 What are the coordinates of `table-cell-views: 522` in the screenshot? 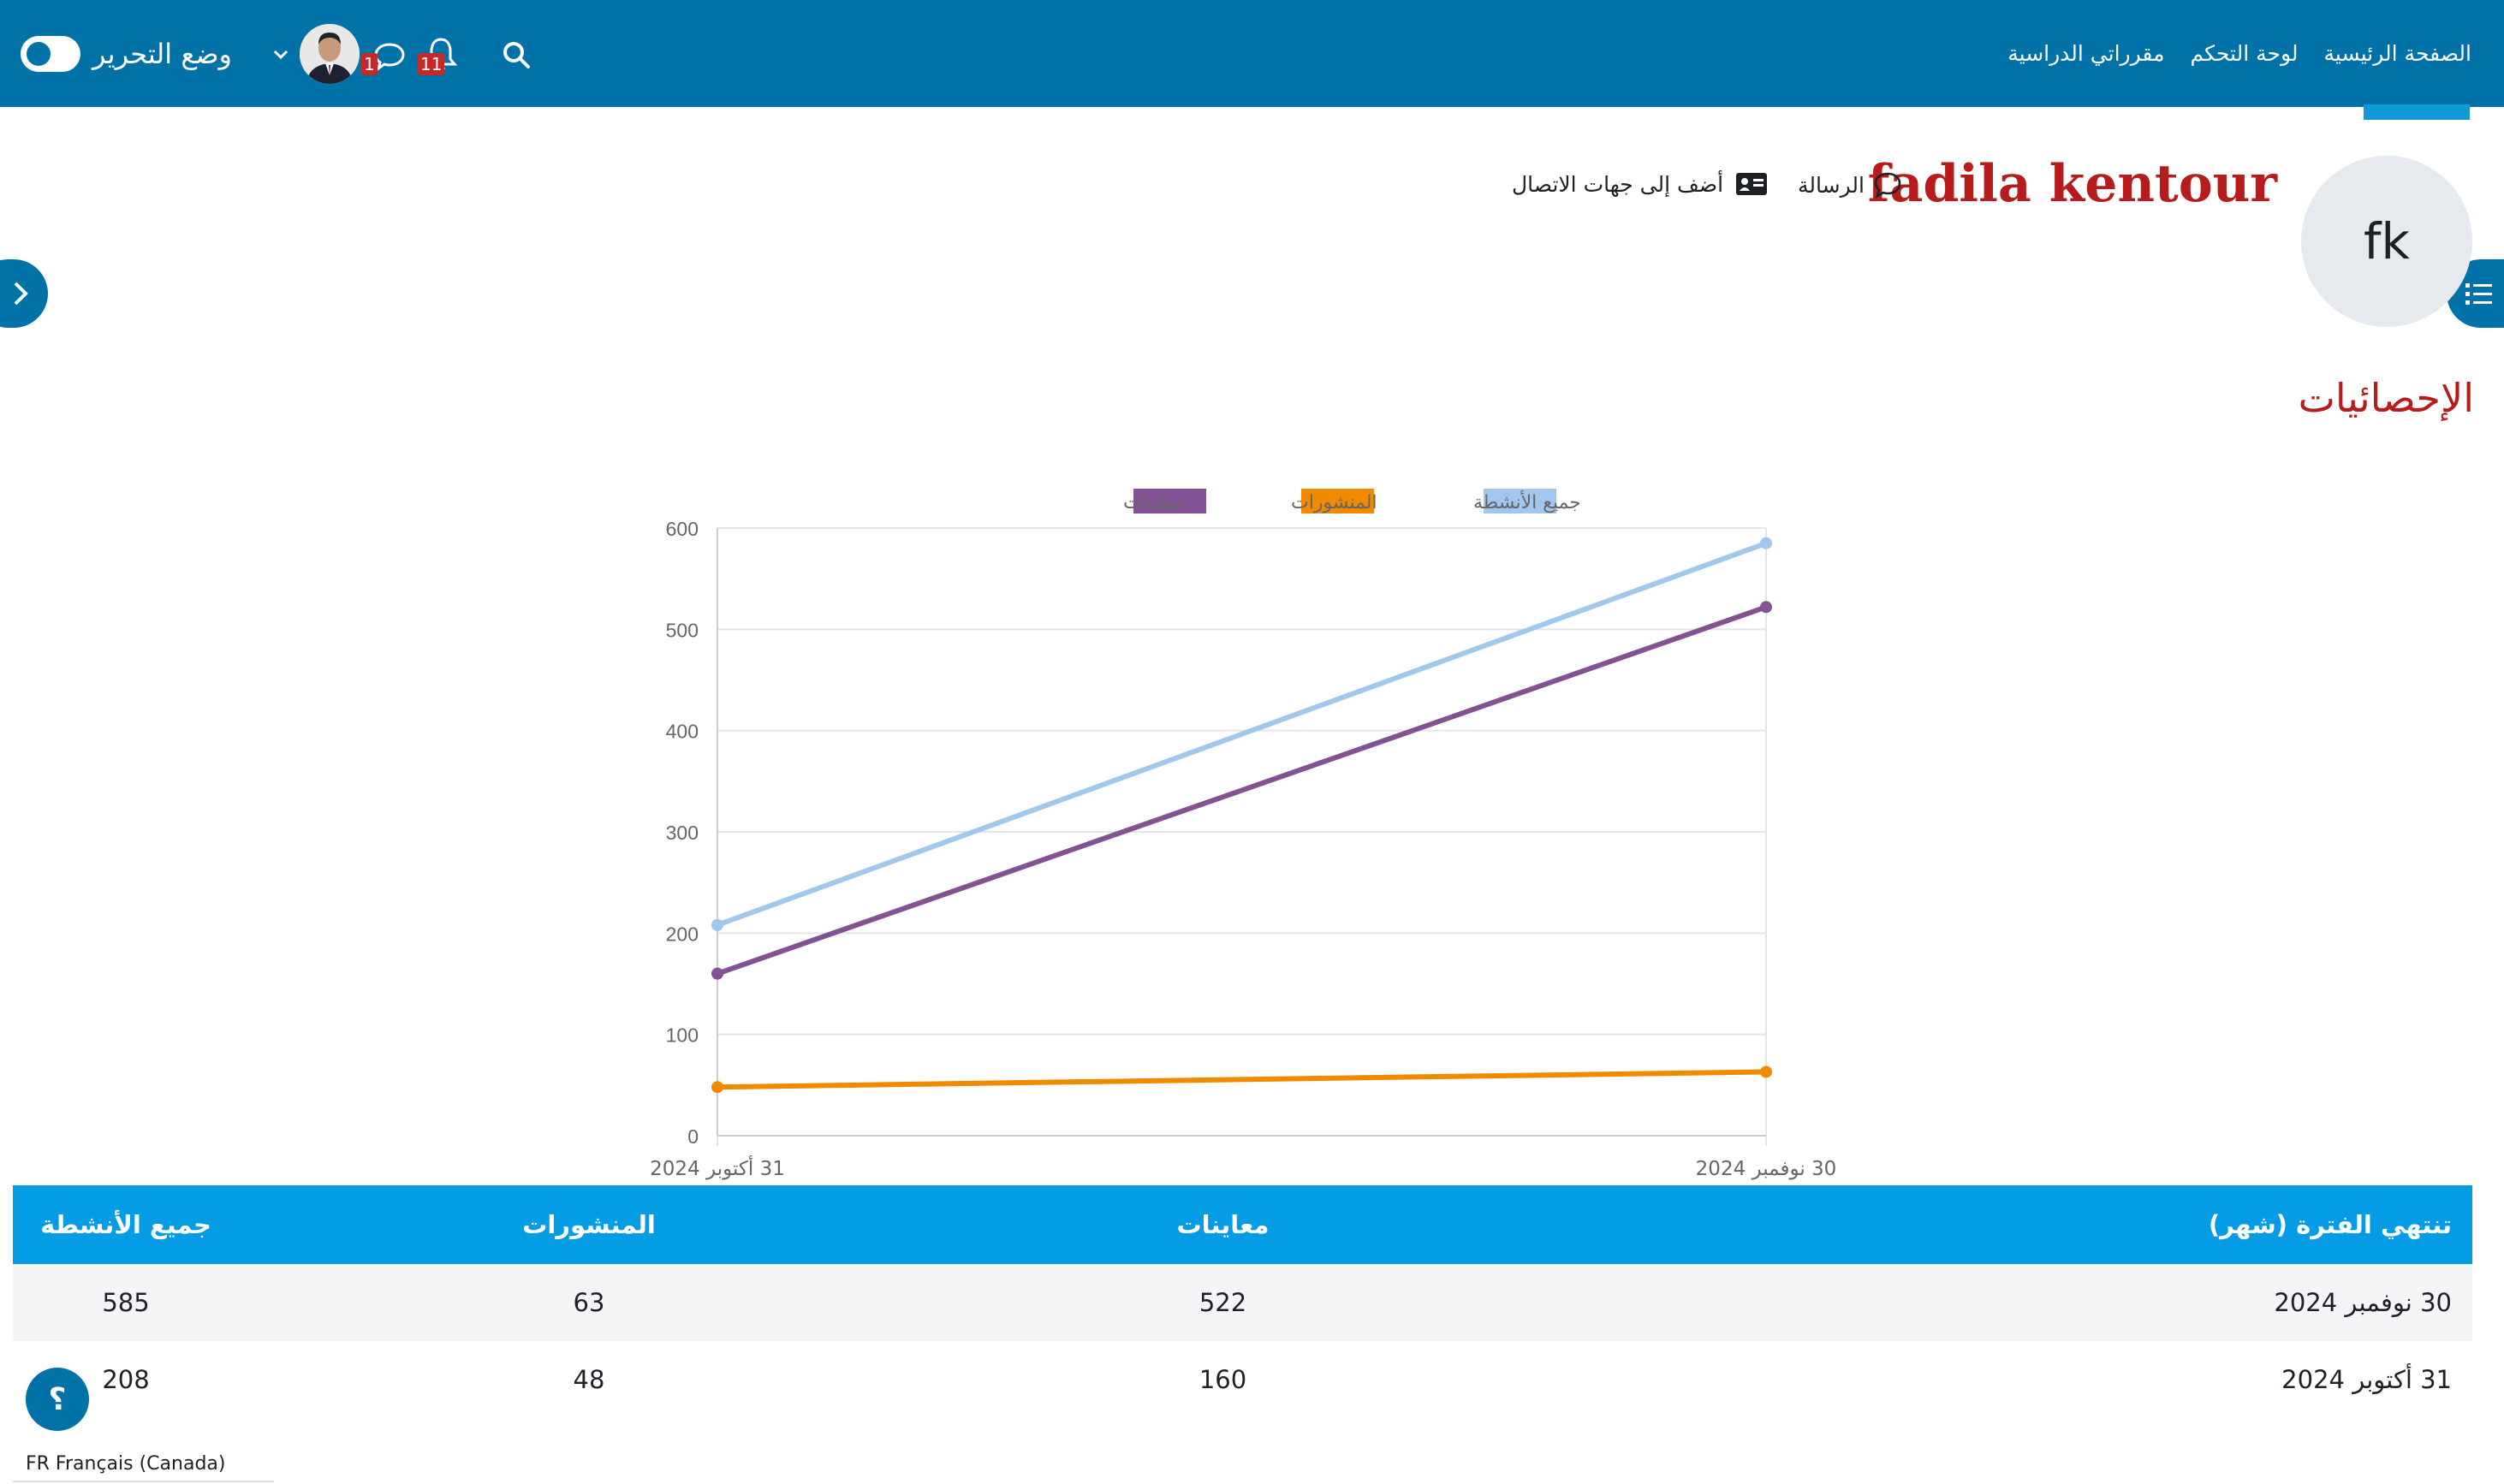 It's located at (1223, 1303).